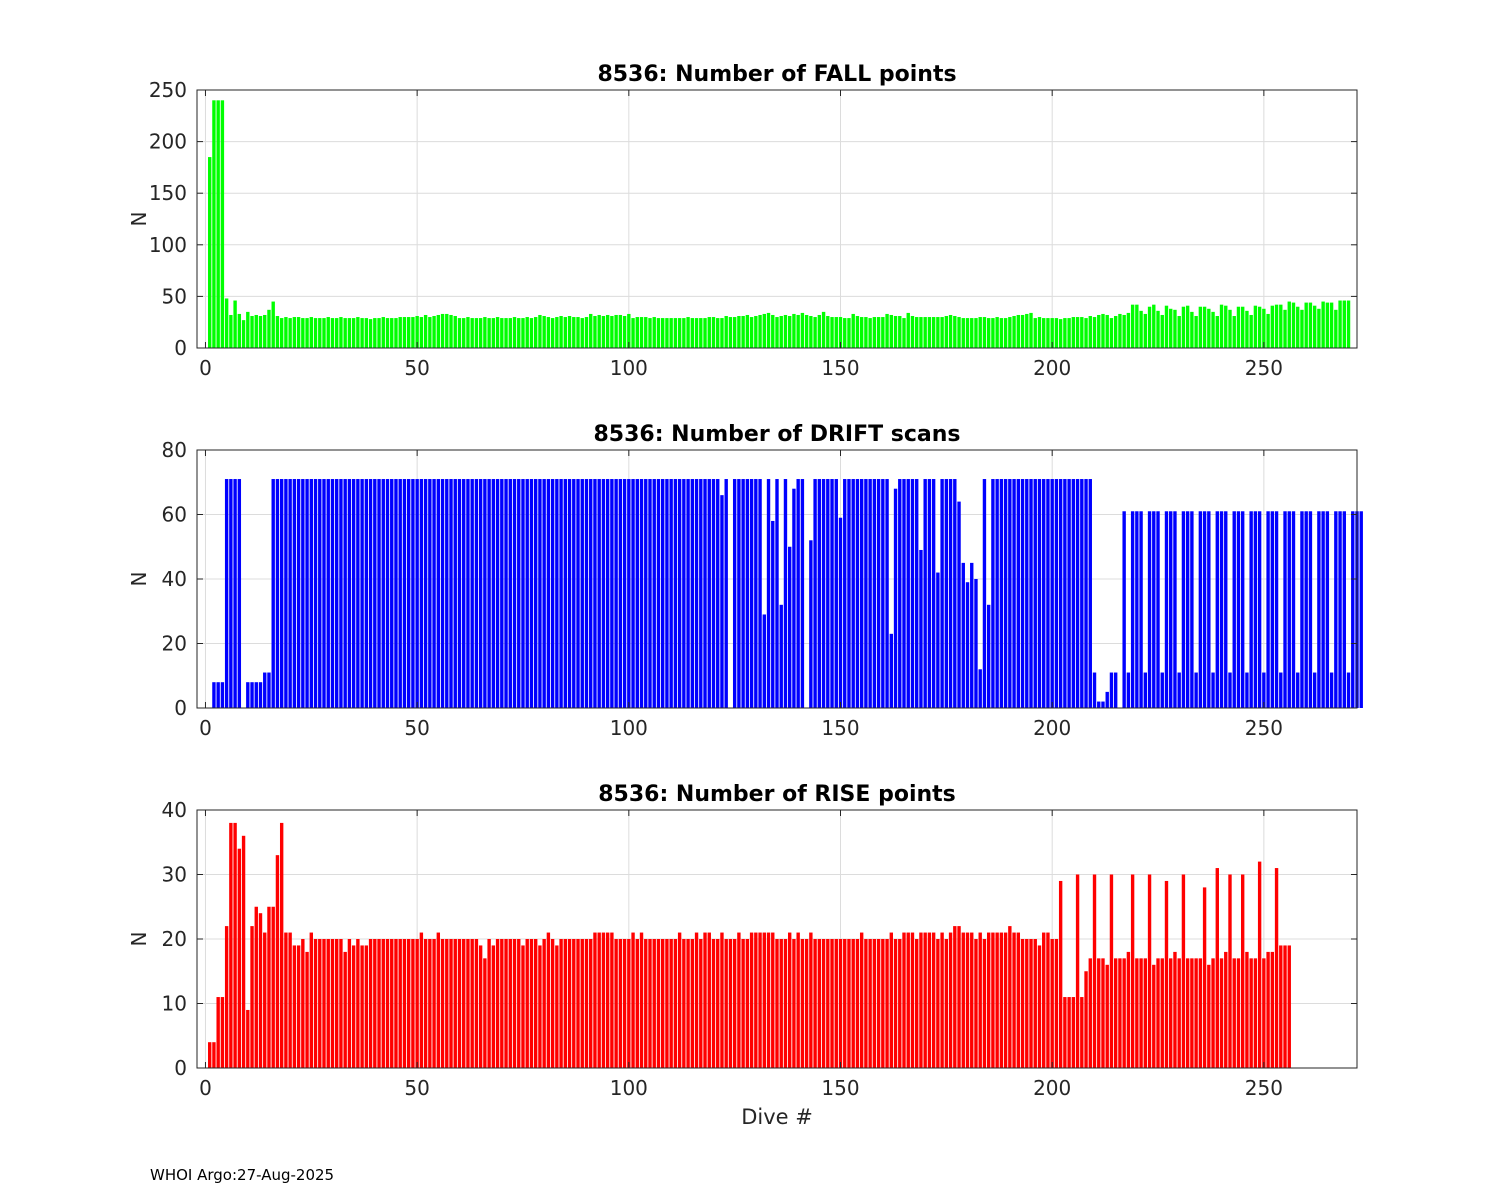  Describe the element at coordinates (1264, 368) in the screenshot. I see `x-tick-label: 250` at that location.